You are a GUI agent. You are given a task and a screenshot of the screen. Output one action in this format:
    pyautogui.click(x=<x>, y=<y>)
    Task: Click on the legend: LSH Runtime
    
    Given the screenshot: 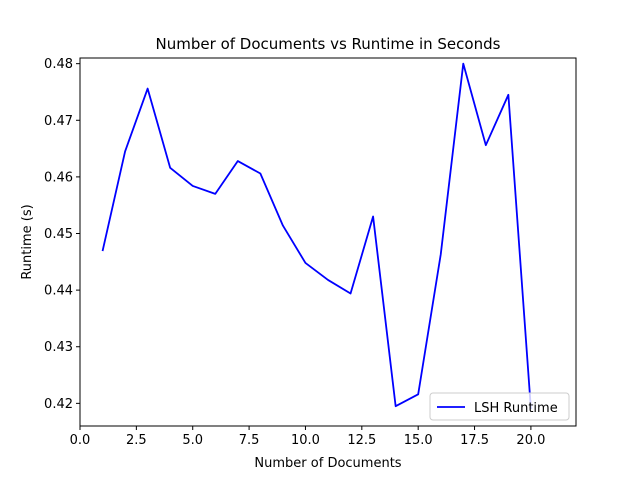 What is the action you would take?
    pyautogui.click(x=499, y=406)
    